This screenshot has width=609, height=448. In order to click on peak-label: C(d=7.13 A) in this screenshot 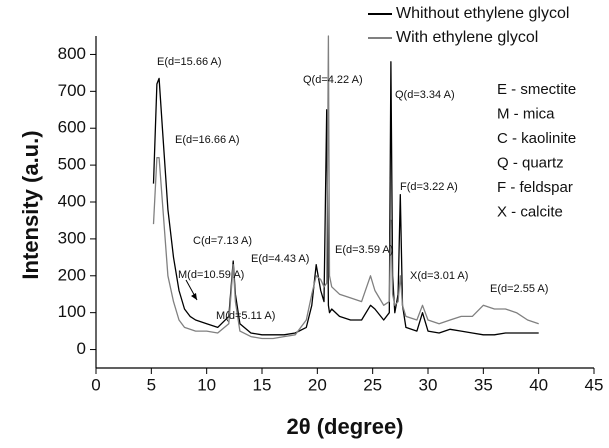, I will do `click(222, 241)`.